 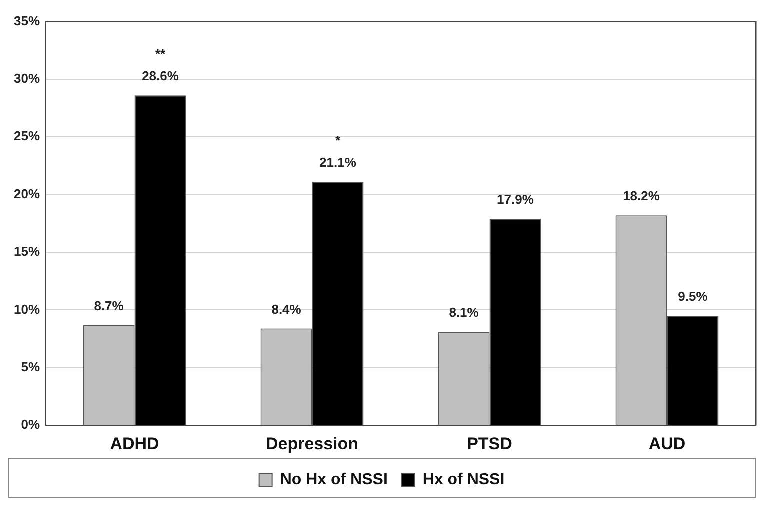 What do you see at coordinates (135, 444) in the screenshot?
I see `x-tick-label: ADHD` at bounding box center [135, 444].